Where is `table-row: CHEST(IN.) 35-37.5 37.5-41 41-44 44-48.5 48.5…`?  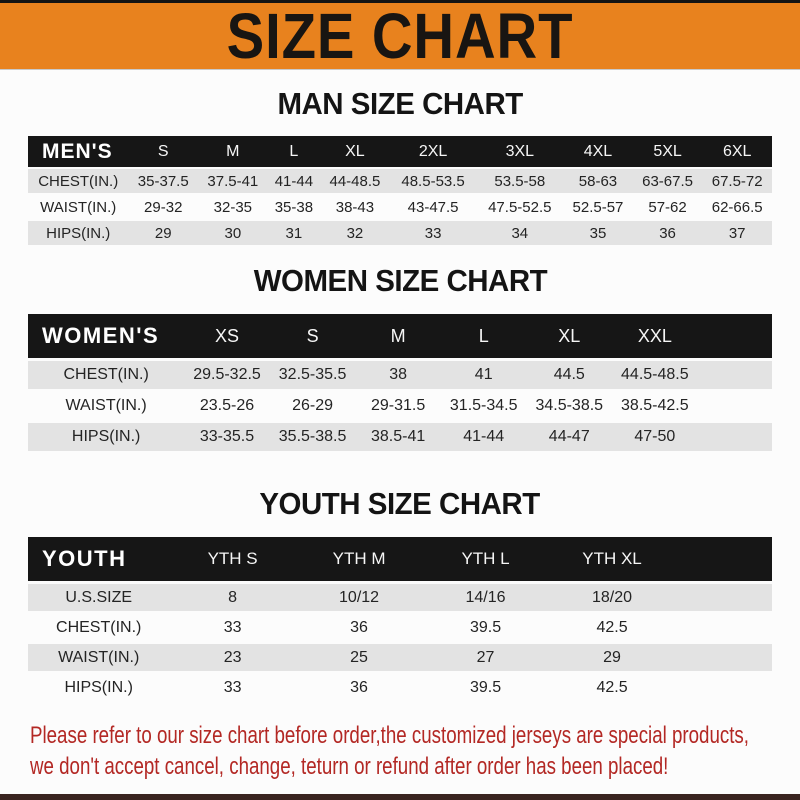 table-row: CHEST(IN.) 35-37.5 37.5-41 41-44 44-48.5 48.5… is located at coordinates (400, 181).